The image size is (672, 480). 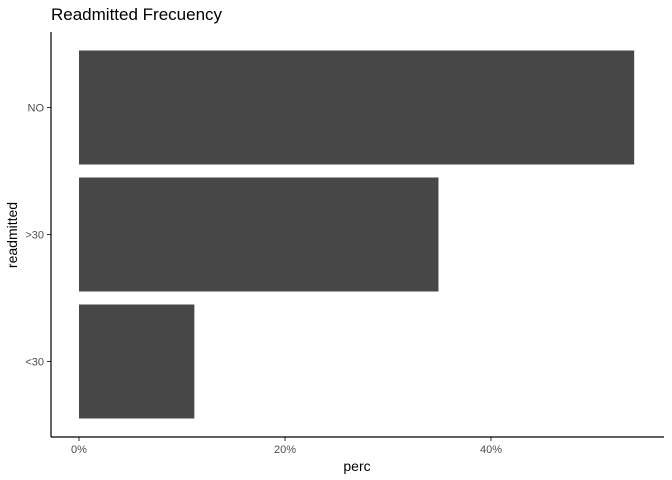 What do you see at coordinates (356, 466) in the screenshot?
I see `x-axis-title: perc` at bounding box center [356, 466].